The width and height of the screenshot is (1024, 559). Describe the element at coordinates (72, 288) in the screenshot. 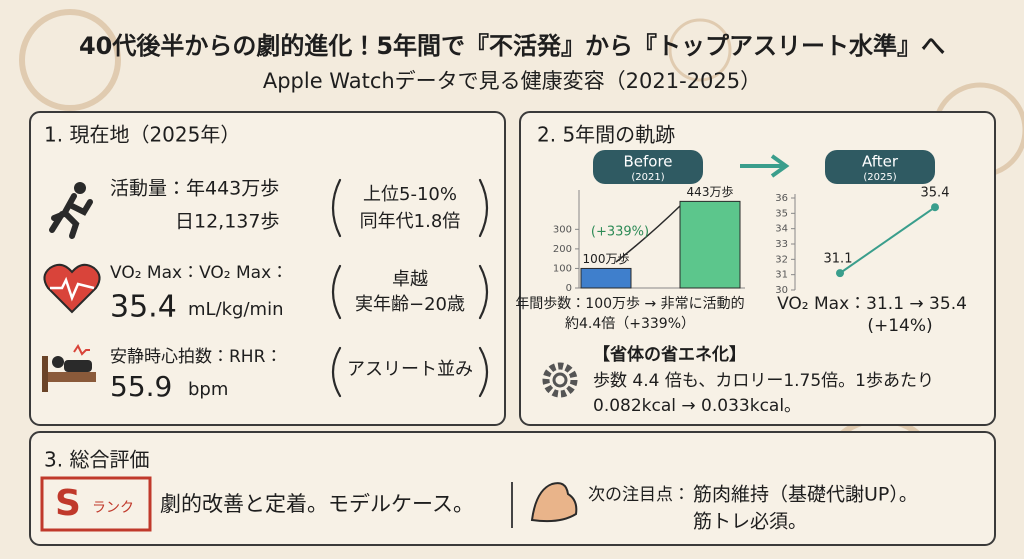

I see `heart-icon` at that location.